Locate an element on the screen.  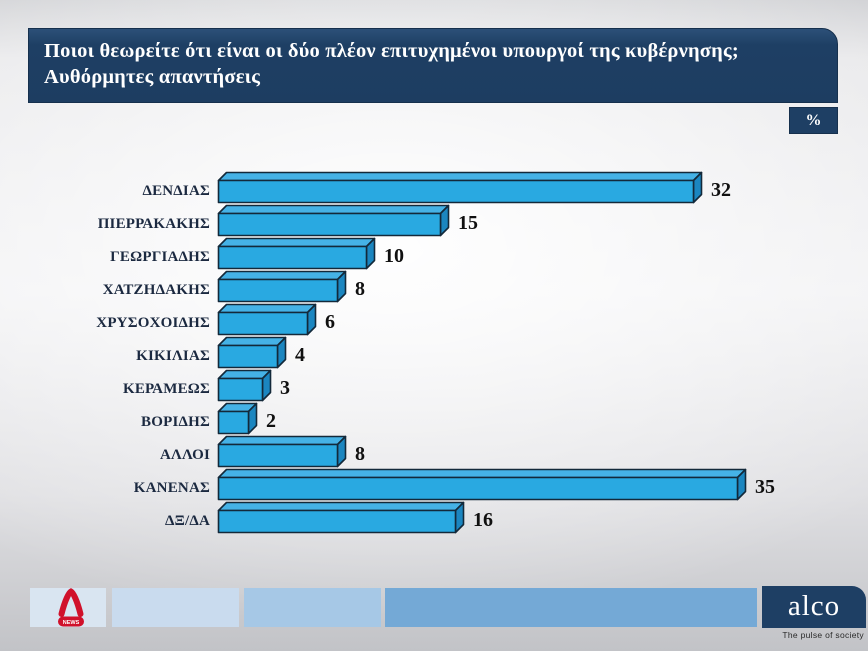
alpha-news-logo: NEWS is located at coordinates (71, 608).